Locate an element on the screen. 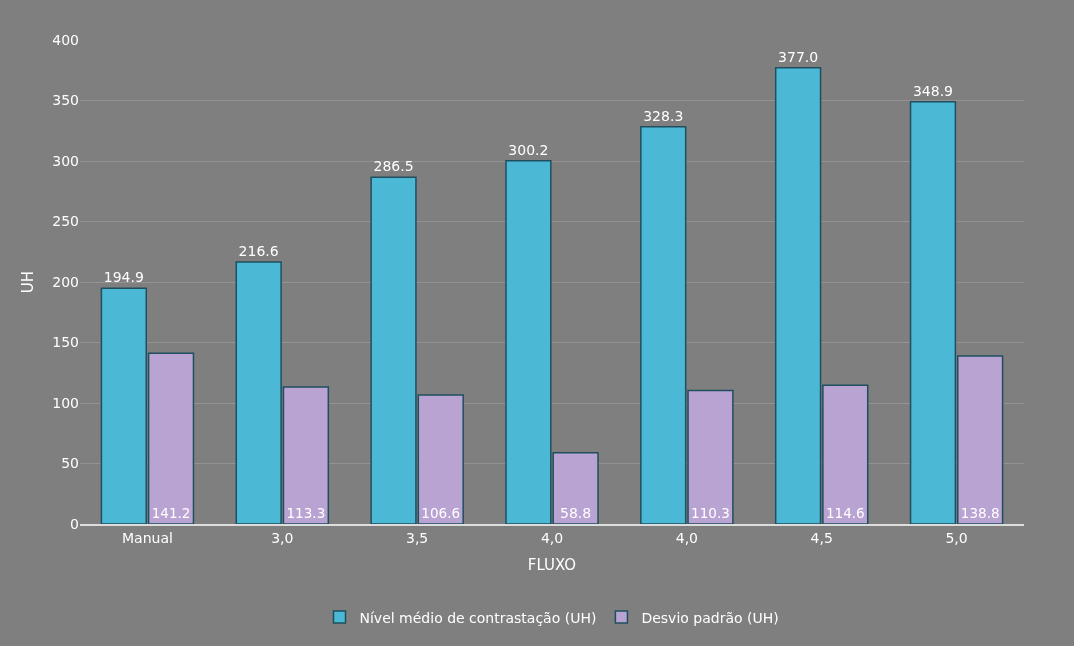 The image size is (1074, 646). data-label: 58.8 is located at coordinates (576, 513).